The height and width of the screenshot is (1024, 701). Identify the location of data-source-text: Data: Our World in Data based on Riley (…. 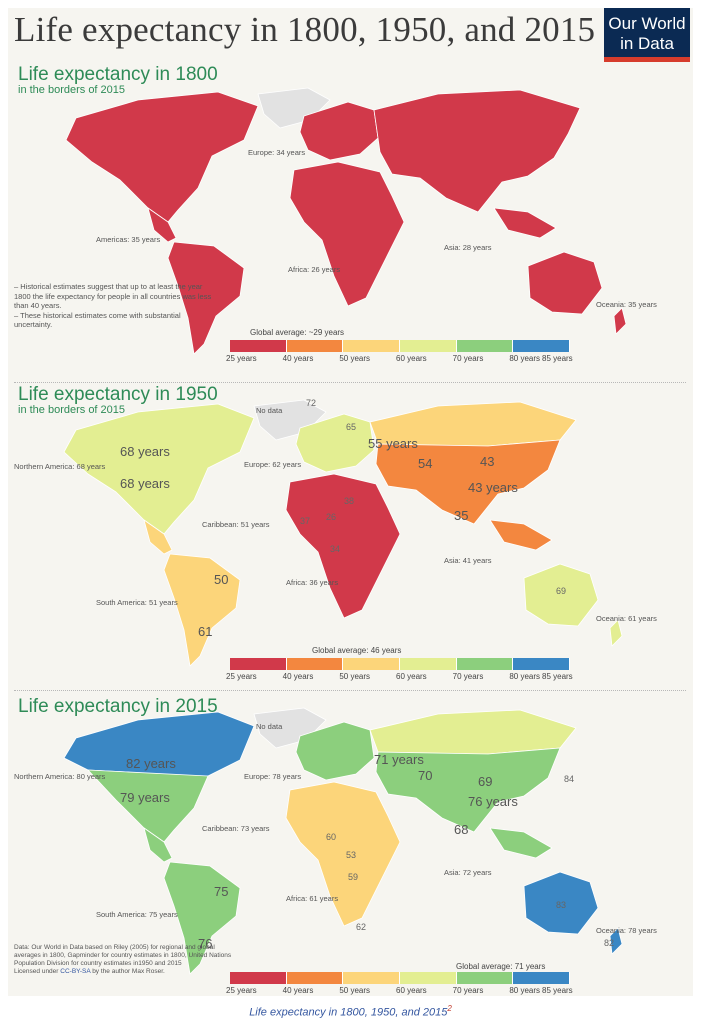
(123, 955).